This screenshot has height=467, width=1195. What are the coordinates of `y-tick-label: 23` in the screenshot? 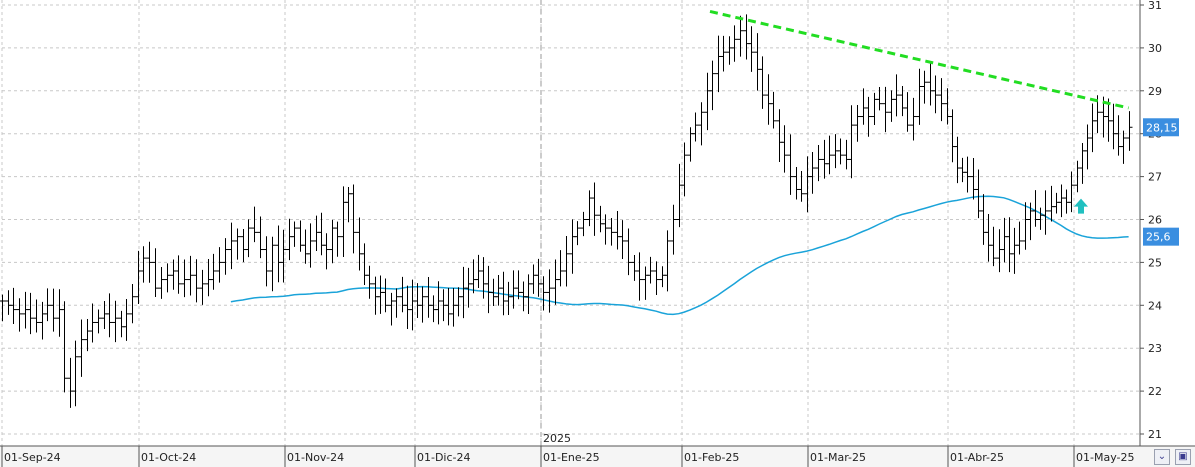 It's located at (1155, 348).